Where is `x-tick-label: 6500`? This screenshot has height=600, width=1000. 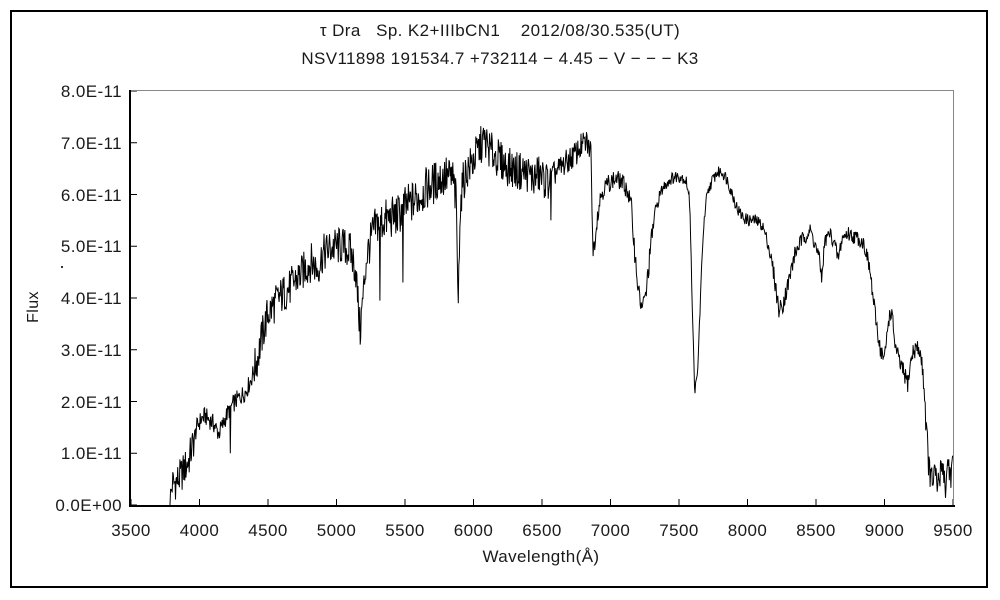
x-tick-label: 6500 is located at coordinates (542, 530).